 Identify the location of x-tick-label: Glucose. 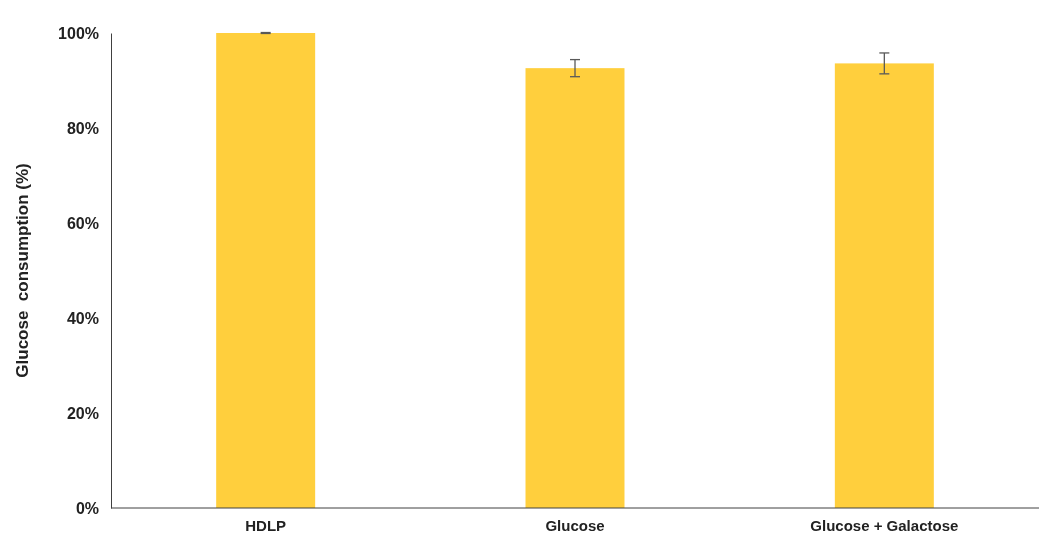
(575, 525).